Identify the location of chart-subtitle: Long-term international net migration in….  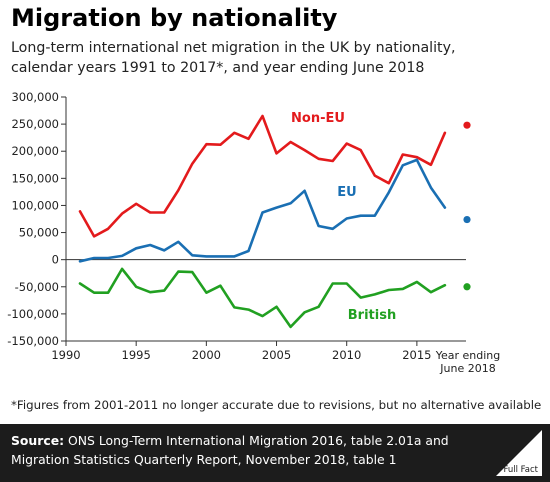
(276, 58).